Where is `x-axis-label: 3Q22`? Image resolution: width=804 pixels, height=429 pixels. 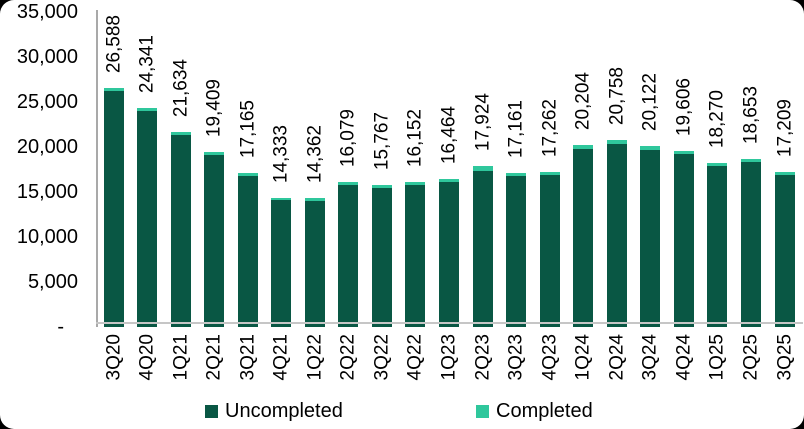 x-axis-label: 3Q22 is located at coordinates (382, 357).